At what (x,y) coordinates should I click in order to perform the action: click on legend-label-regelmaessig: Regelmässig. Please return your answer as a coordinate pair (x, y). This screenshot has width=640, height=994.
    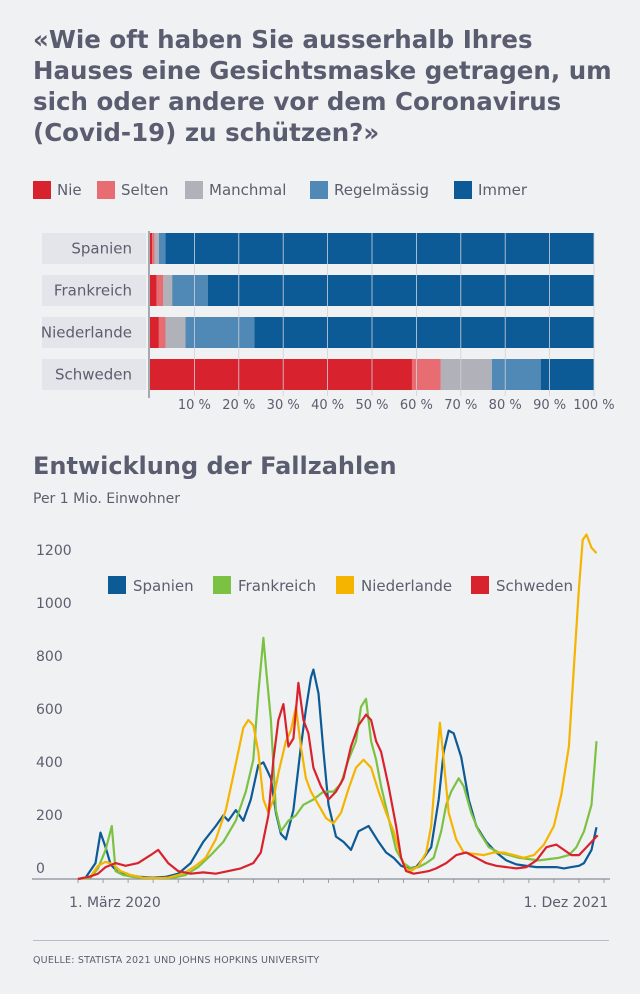
    Looking at the image, I should click on (382, 190).